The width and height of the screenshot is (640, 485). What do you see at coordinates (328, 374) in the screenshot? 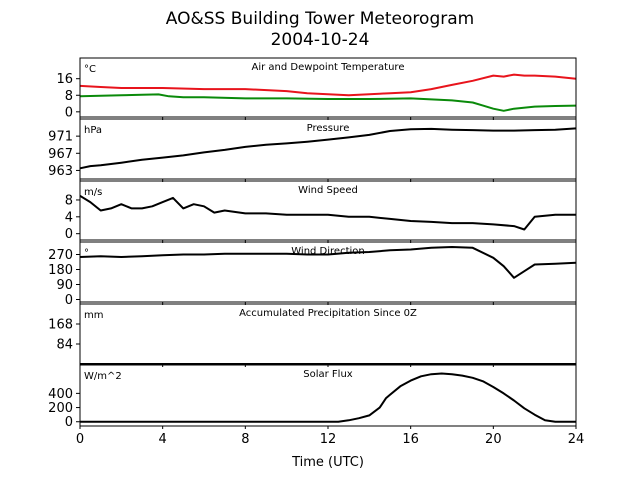
I see `panel-6-title: Solar Flux` at bounding box center [328, 374].